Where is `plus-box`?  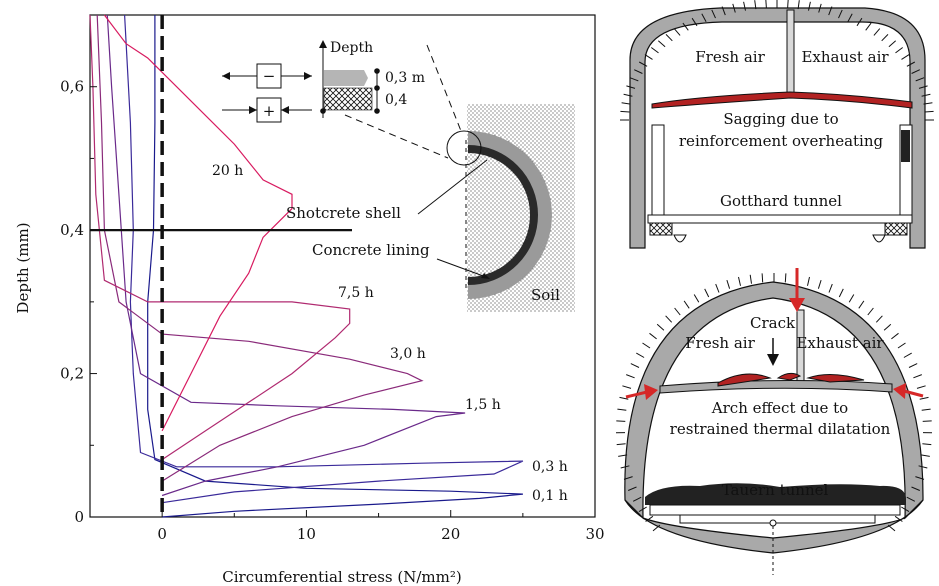 plus-box is located at coordinates (269, 110).